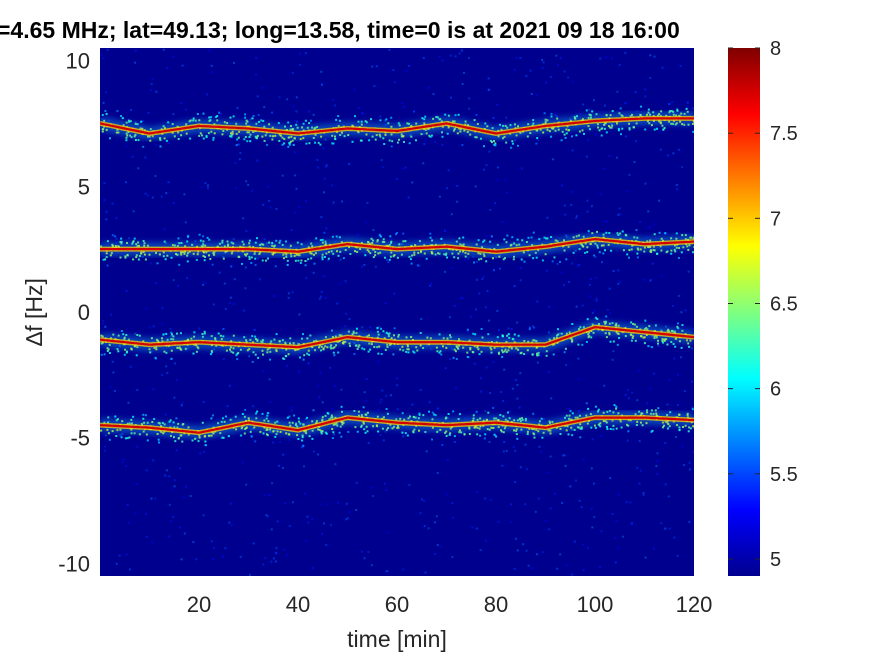 The height and width of the screenshot is (656, 875). What do you see at coordinates (775, 560) in the screenshot?
I see `colorbar-tick-label: 5` at bounding box center [775, 560].